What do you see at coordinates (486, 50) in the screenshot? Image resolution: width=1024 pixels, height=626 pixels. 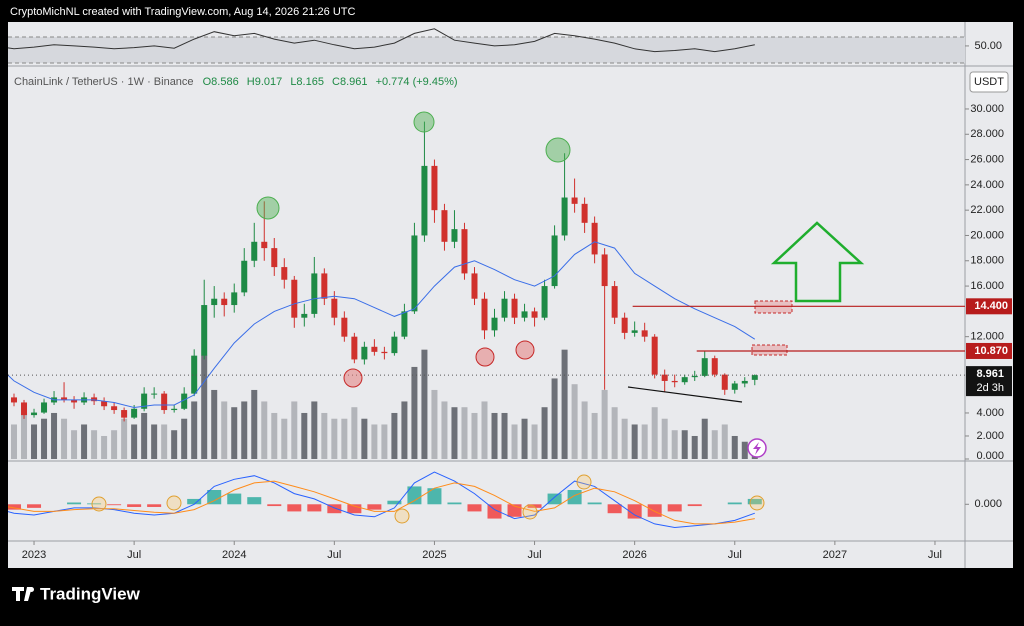 I see `rsi-band` at bounding box center [486, 50].